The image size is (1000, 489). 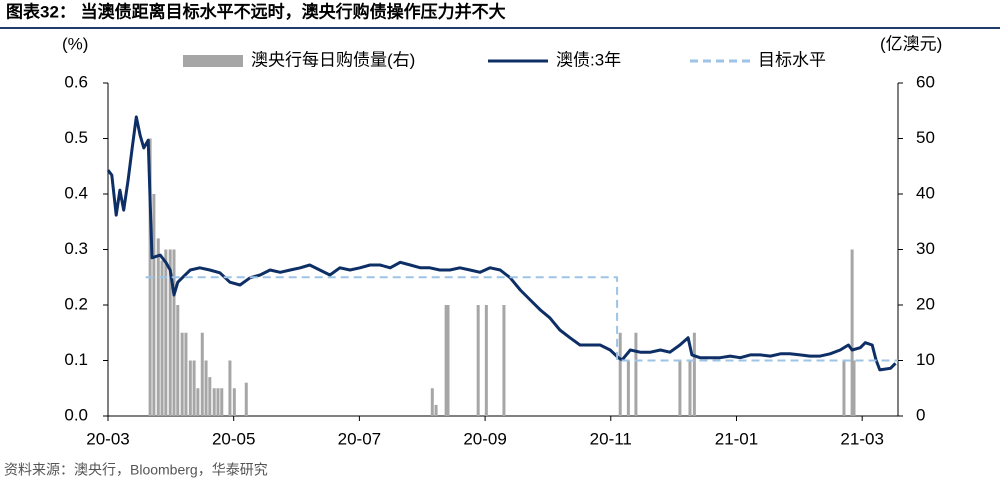 What do you see at coordinates (76, 137) in the screenshot?
I see `y-tick-label: 0.5` at bounding box center [76, 137].